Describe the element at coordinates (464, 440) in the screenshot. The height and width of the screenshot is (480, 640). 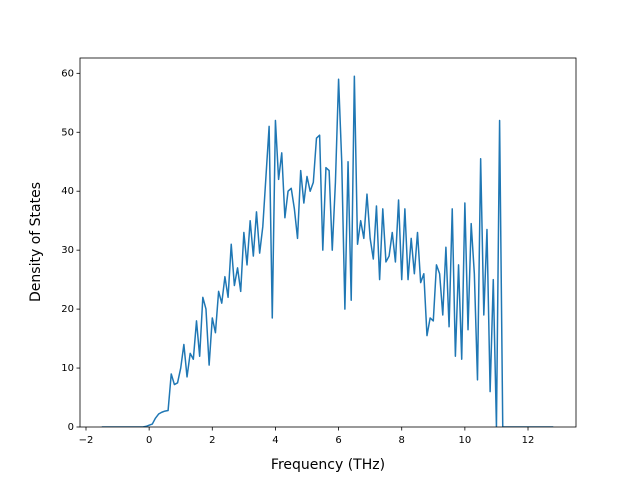
I see `x-tick-label: 10` at that location.